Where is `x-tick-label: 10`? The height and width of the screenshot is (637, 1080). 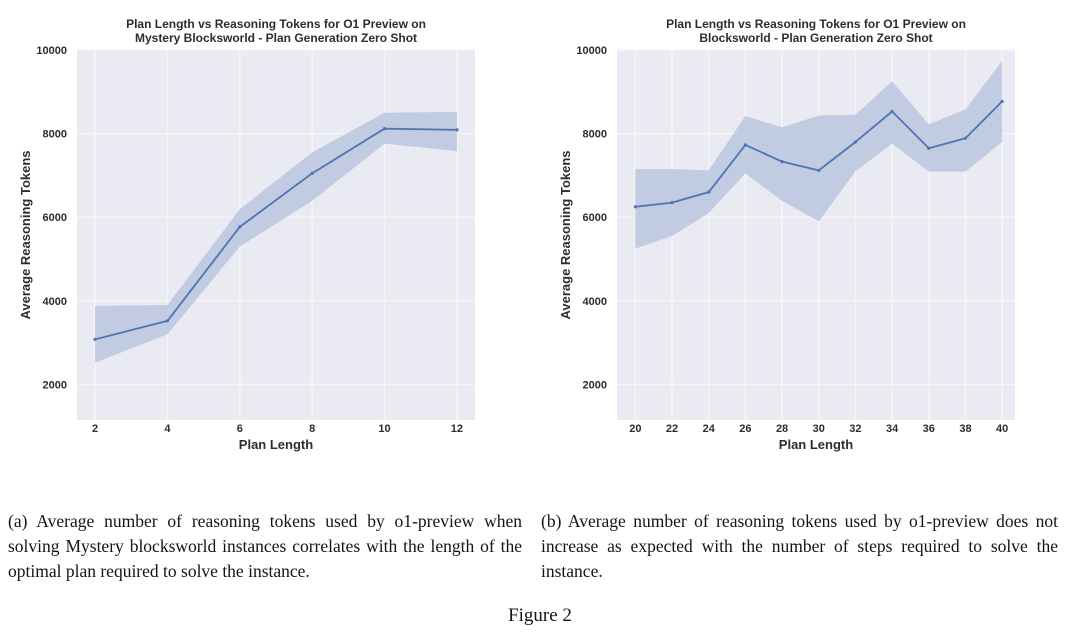
x-tick-label: 10 is located at coordinates (384, 429).